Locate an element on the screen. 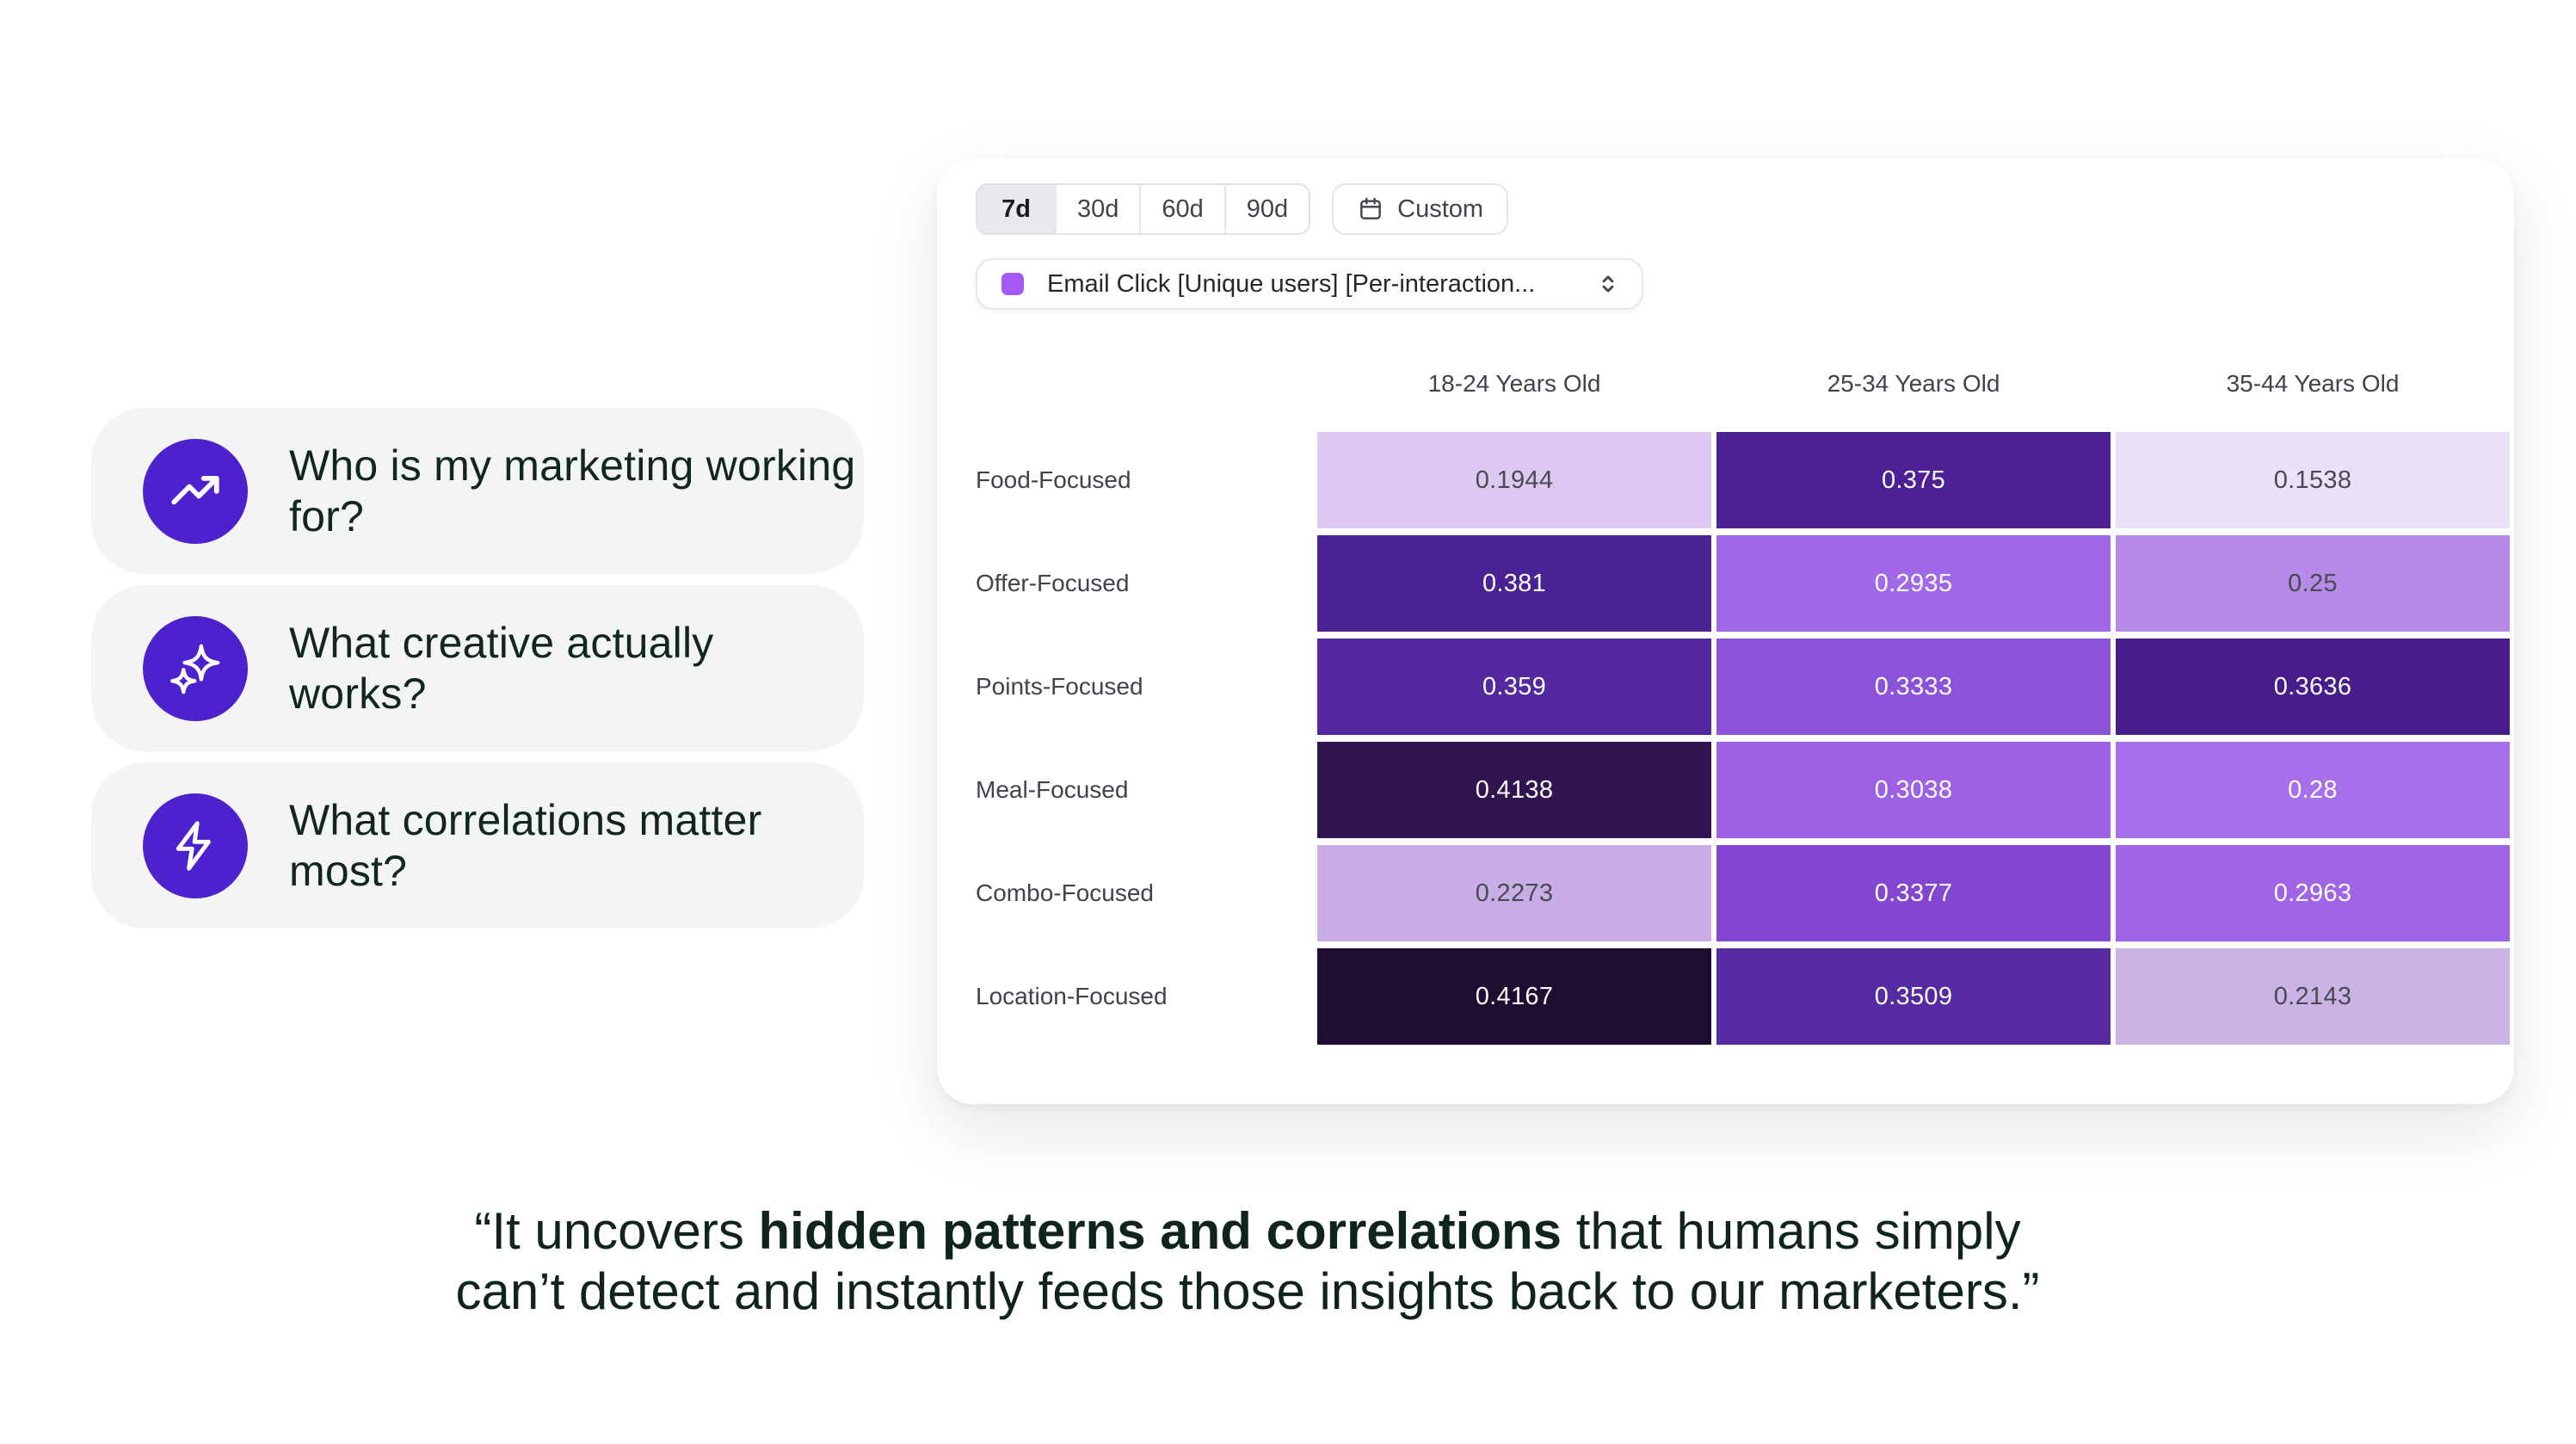 The height and width of the screenshot is (1444, 2576). heatmap-cell: 0.2143 is located at coordinates (2313, 996).